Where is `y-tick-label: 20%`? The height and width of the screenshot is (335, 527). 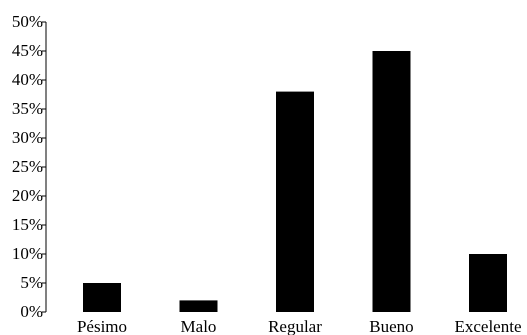
y-tick-label: 20% is located at coordinates (27, 195).